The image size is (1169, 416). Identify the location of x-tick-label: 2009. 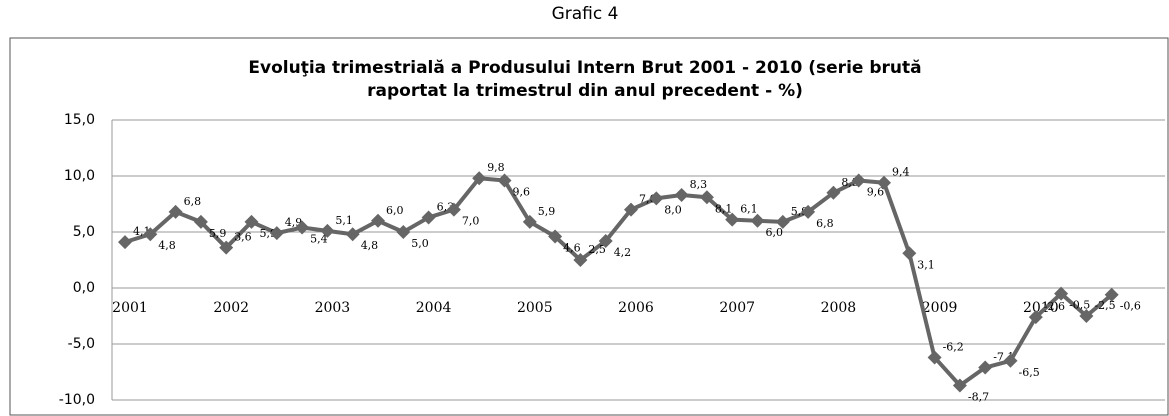
(940, 308).